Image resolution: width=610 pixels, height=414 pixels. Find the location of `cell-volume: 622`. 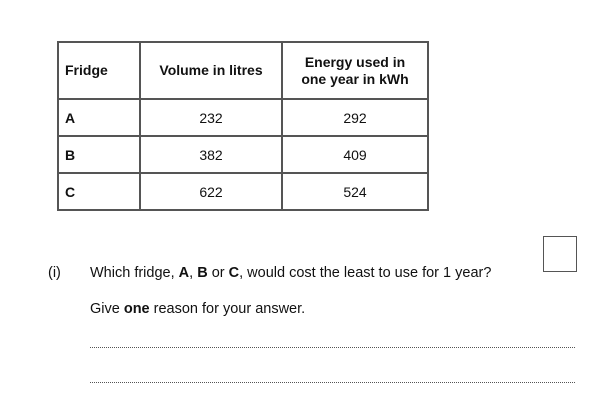

cell-volume: 622 is located at coordinates (211, 191).